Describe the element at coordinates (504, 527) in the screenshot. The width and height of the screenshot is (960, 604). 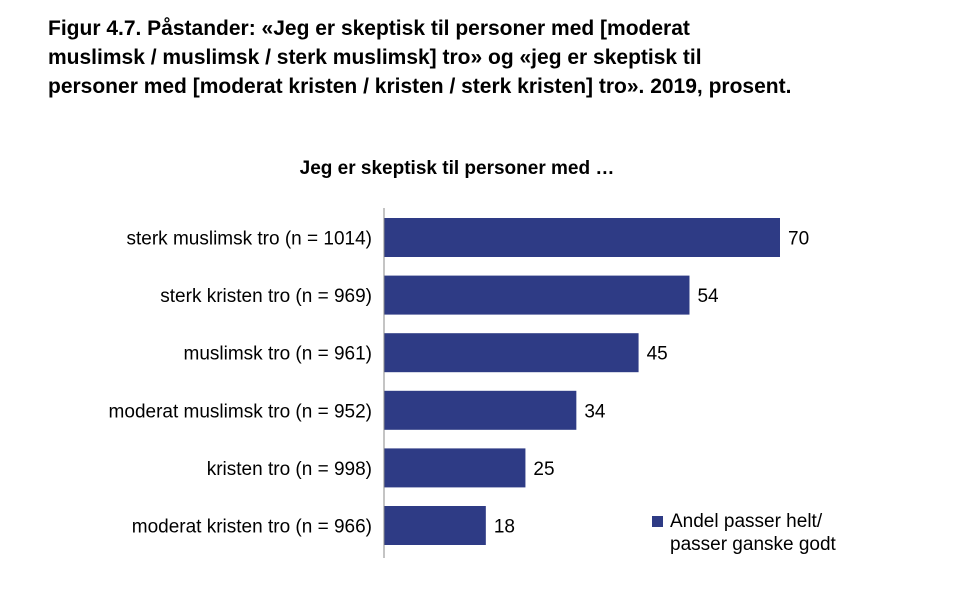
I see `value-label: 18` at that location.